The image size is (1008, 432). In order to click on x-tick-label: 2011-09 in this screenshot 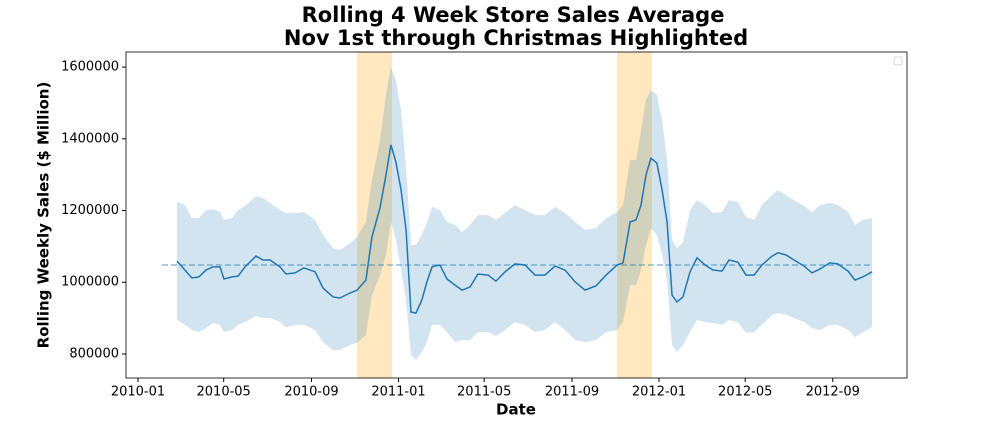, I will do `click(572, 392)`.